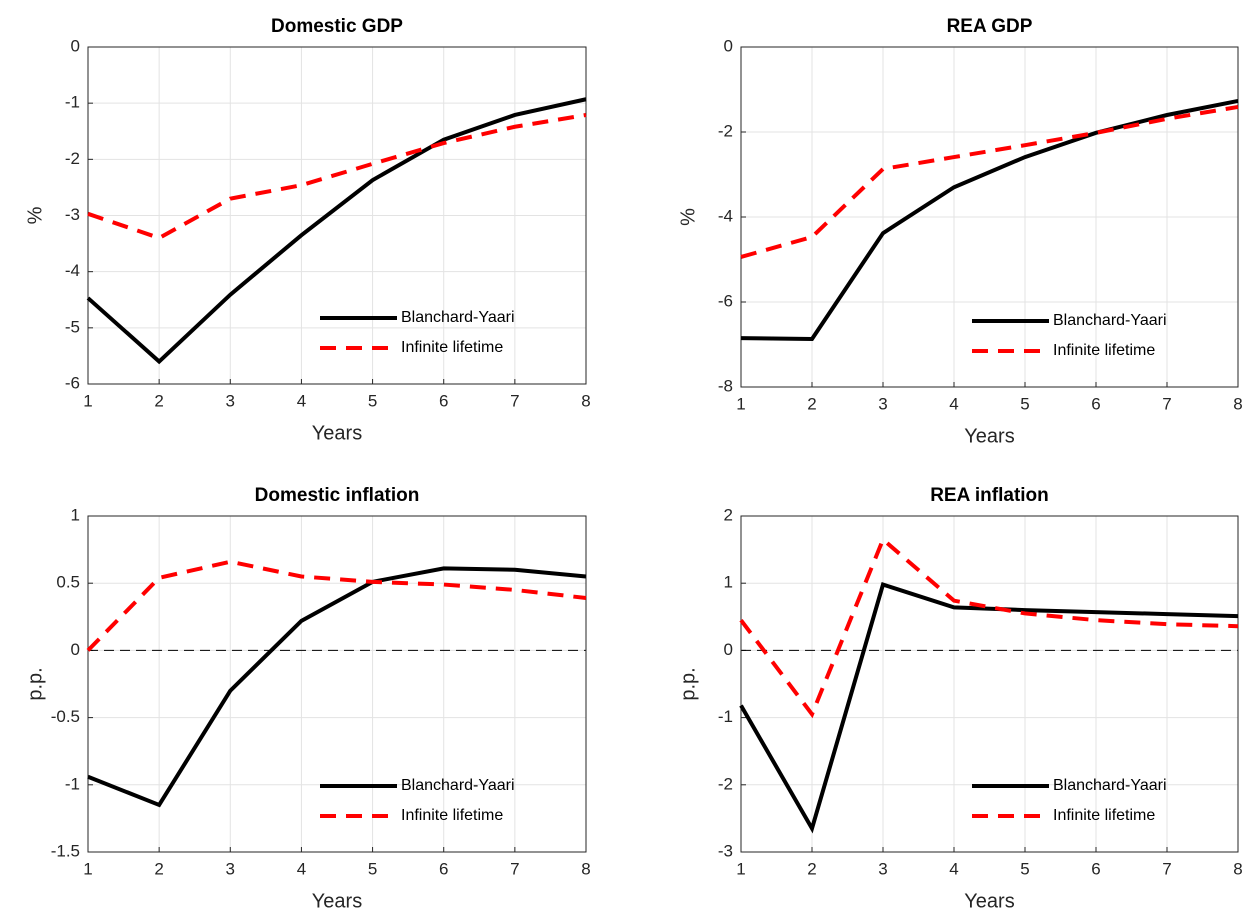  I want to click on y-tick-label: 0.5, so click(68, 582).